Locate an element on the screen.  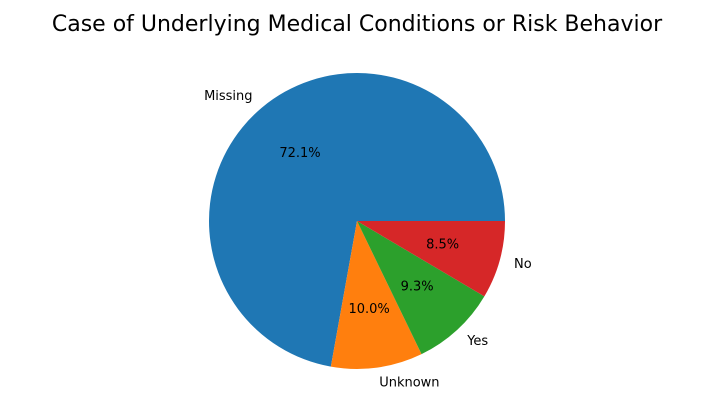
slice-percent-yes: 9.3% is located at coordinates (417, 286).